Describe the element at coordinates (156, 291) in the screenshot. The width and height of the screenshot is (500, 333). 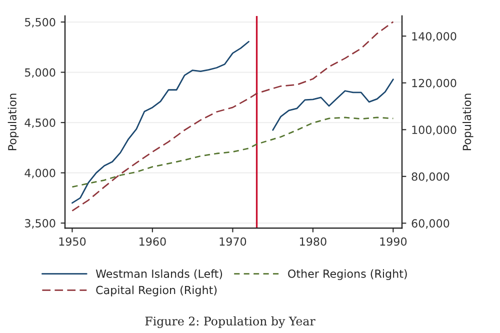
I see `legend-label: Capital Region (Right)` at that location.